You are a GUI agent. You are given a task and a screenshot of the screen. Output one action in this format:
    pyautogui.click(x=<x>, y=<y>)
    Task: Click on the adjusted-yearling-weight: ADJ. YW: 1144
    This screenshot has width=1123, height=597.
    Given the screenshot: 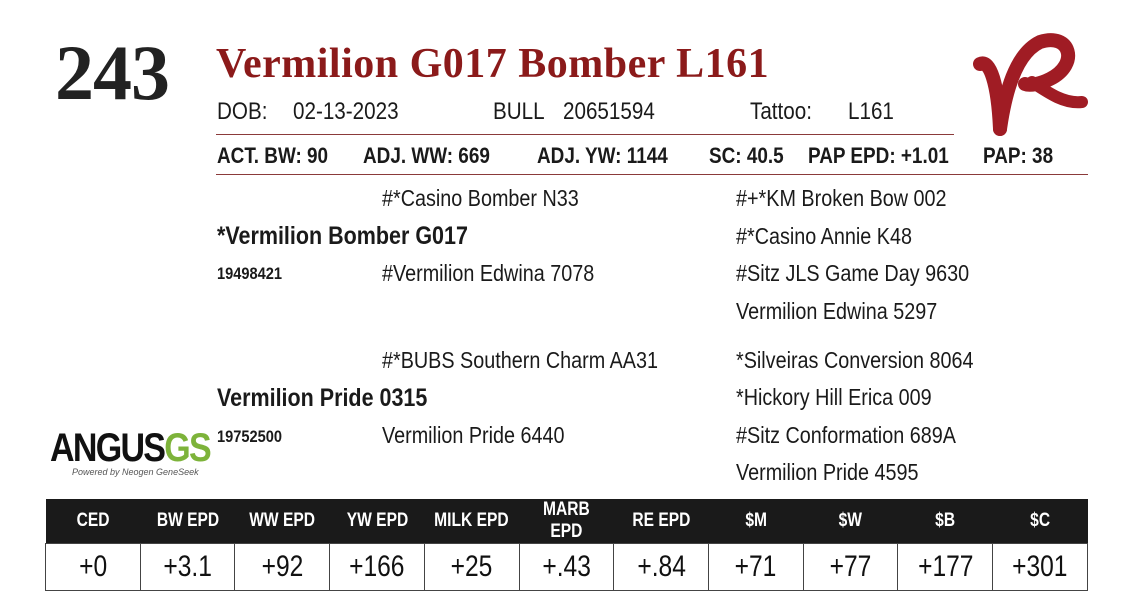 What is the action you would take?
    pyautogui.click(x=602, y=155)
    